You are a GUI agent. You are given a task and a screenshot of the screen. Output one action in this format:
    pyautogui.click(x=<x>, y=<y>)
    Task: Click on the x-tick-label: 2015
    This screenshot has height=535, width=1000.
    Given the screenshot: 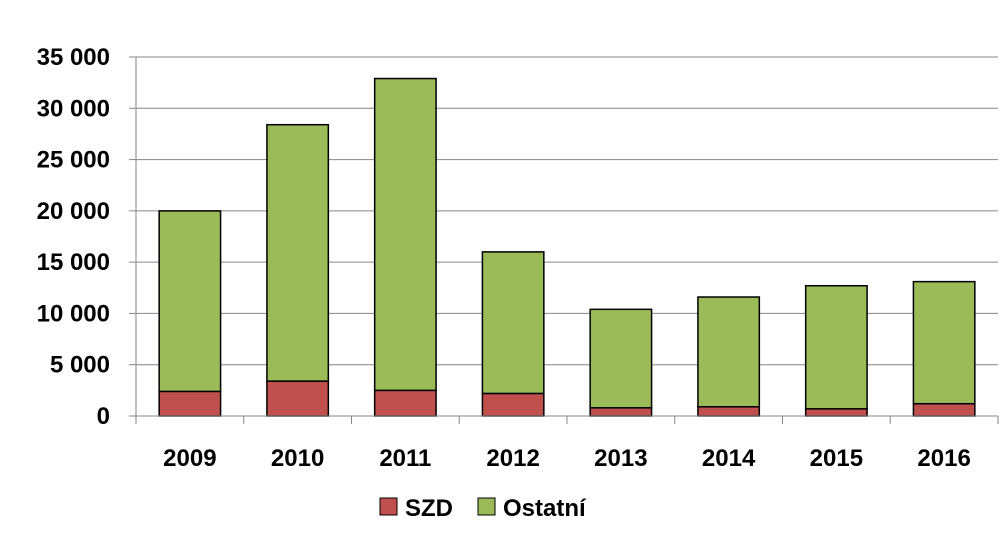 What is the action you would take?
    pyautogui.click(x=836, y=458)
    